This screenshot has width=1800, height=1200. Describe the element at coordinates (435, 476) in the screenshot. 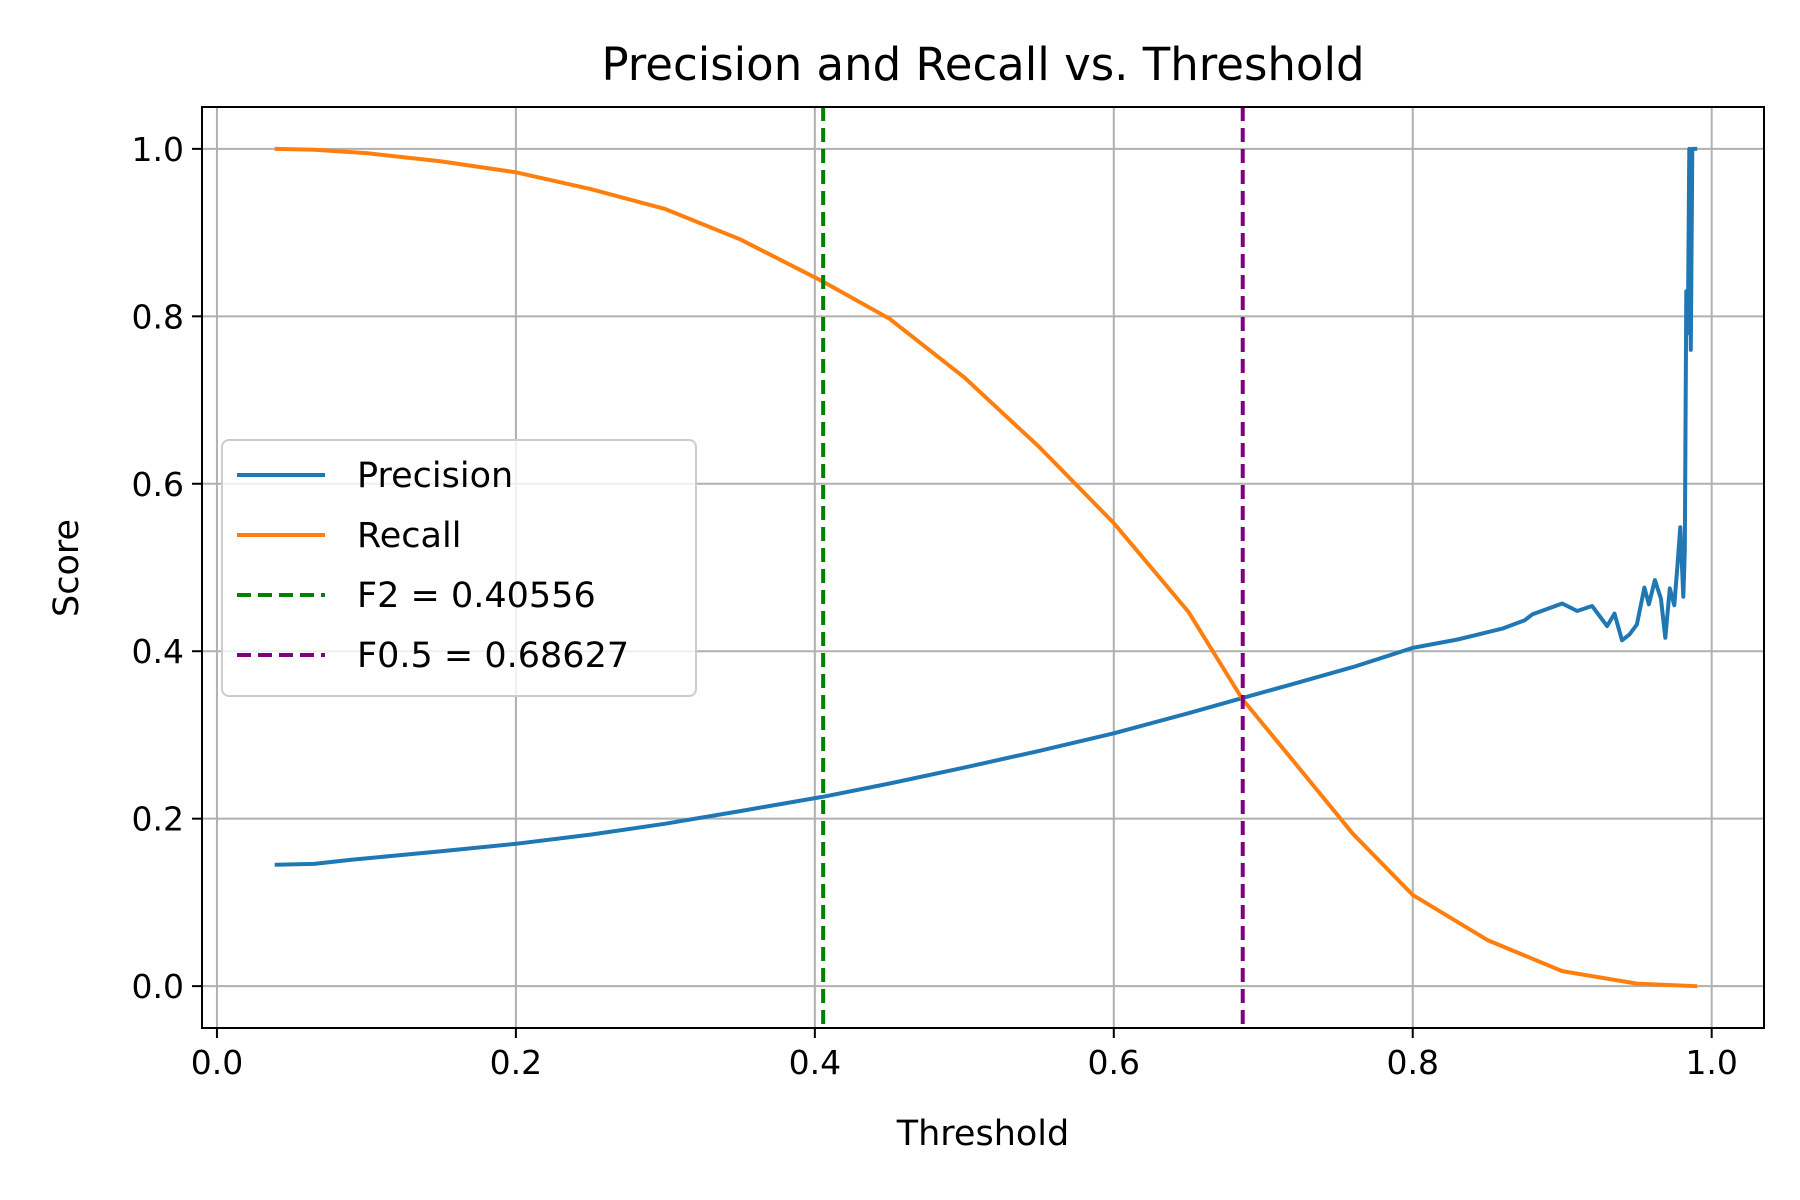

I see `legend-precision-label: Precision` at that location.